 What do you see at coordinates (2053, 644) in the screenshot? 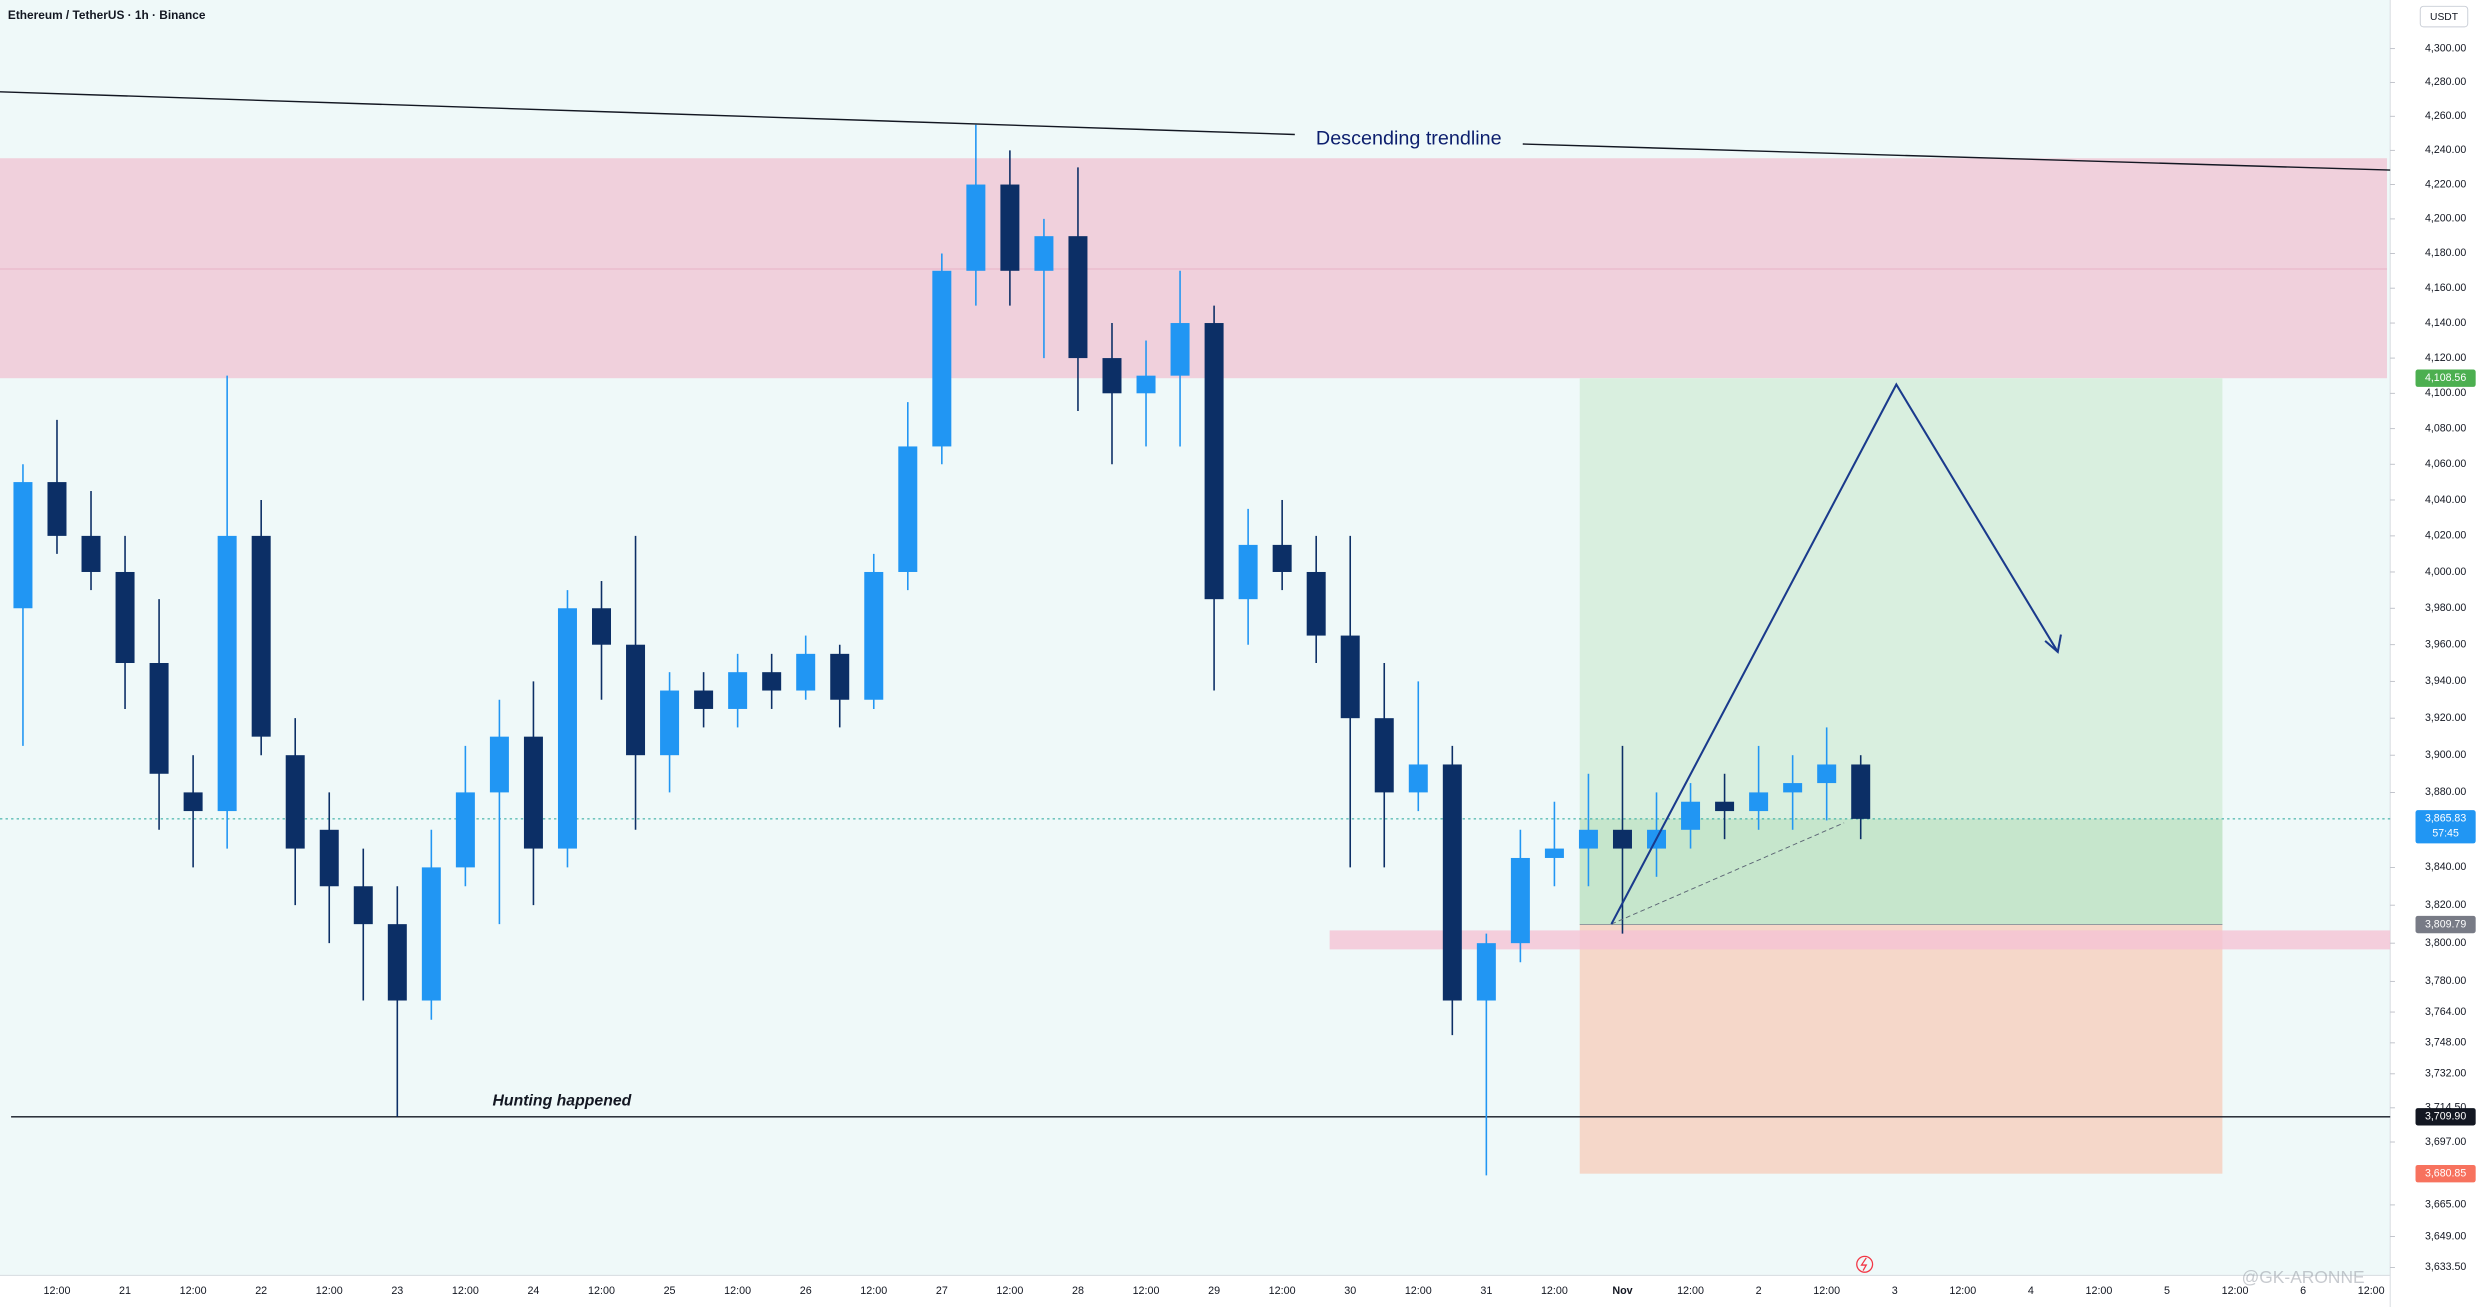
I see `projection-arrowhead` at bounding box center [2053, 644].